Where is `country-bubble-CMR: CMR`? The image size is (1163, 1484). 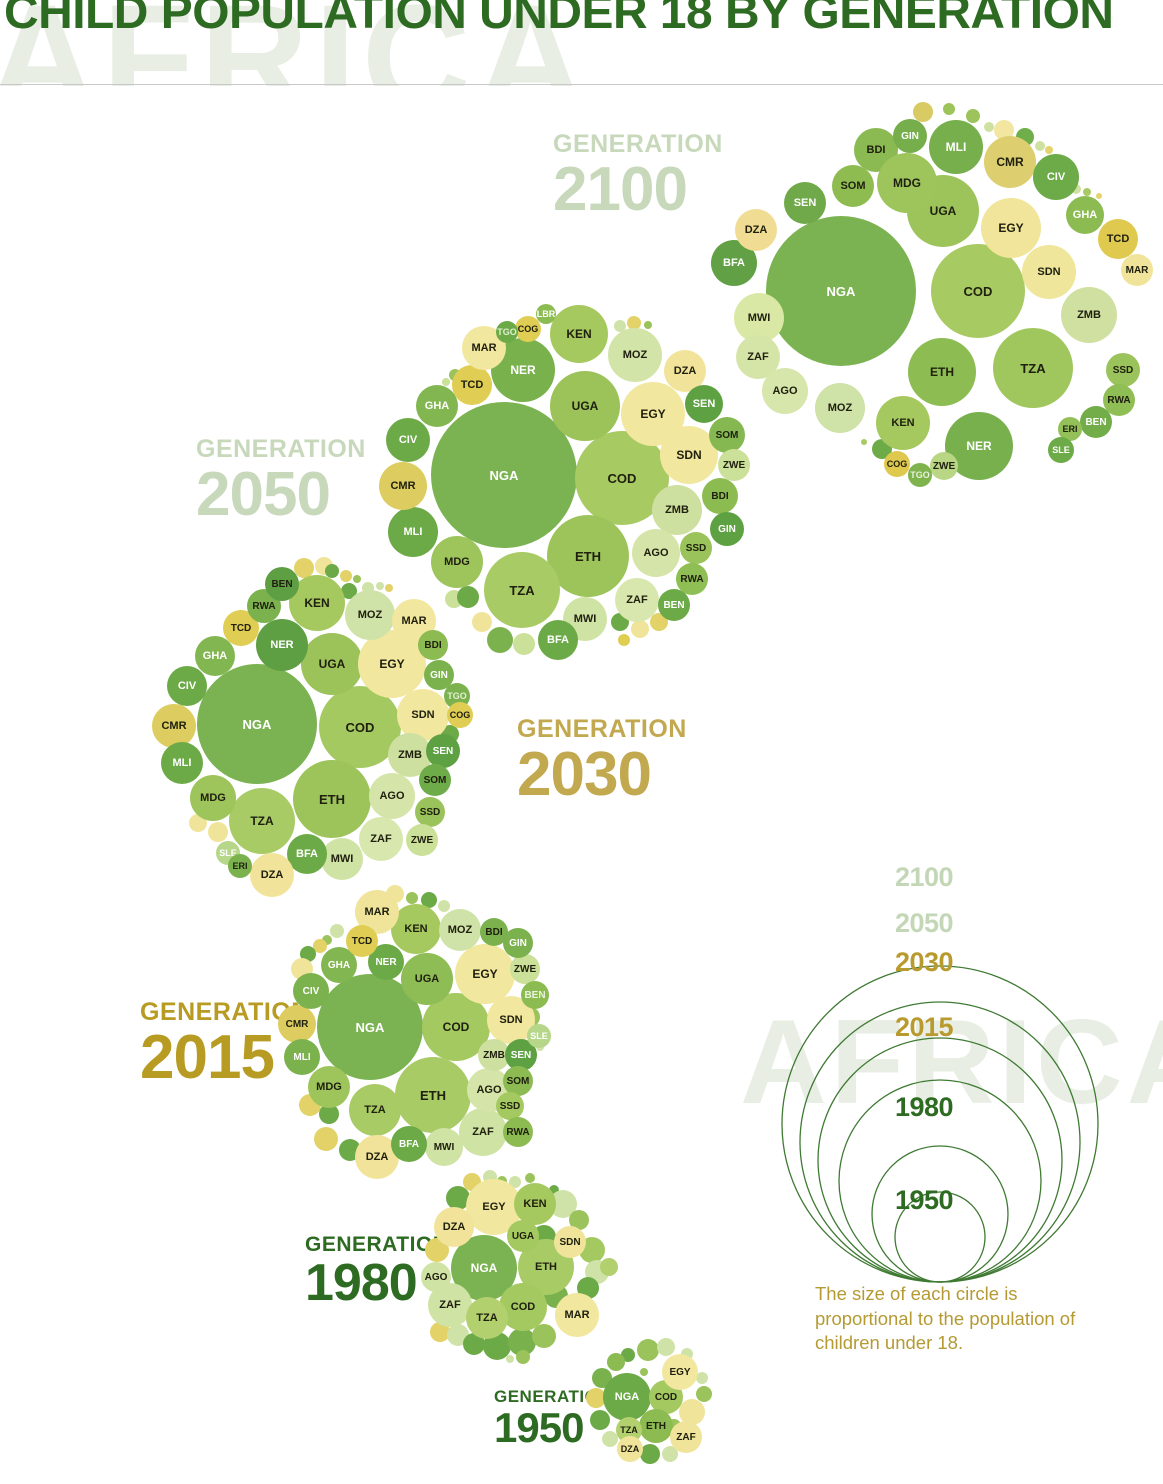
country-bubble-CMR: CMR is located at coordinates (403, 486).